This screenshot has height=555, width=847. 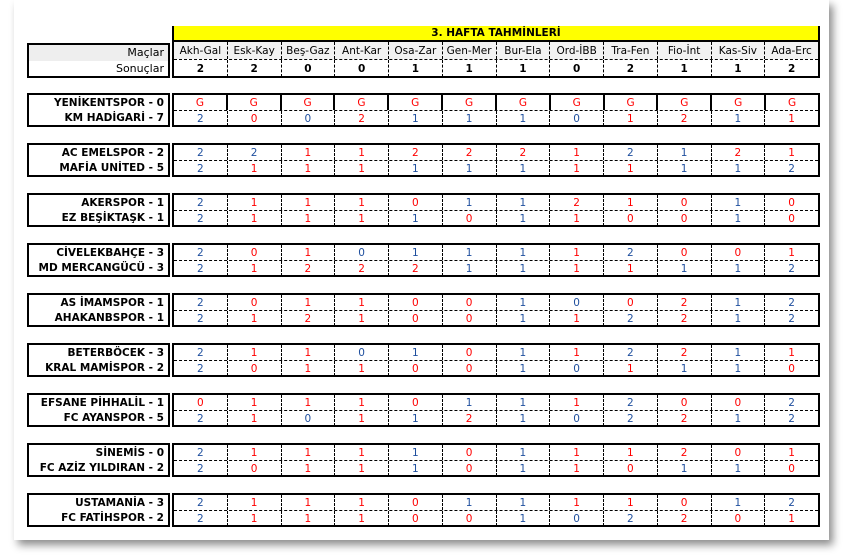 I want to click on team-name: SİNEMİS - 0, so click(x=129, y=452).